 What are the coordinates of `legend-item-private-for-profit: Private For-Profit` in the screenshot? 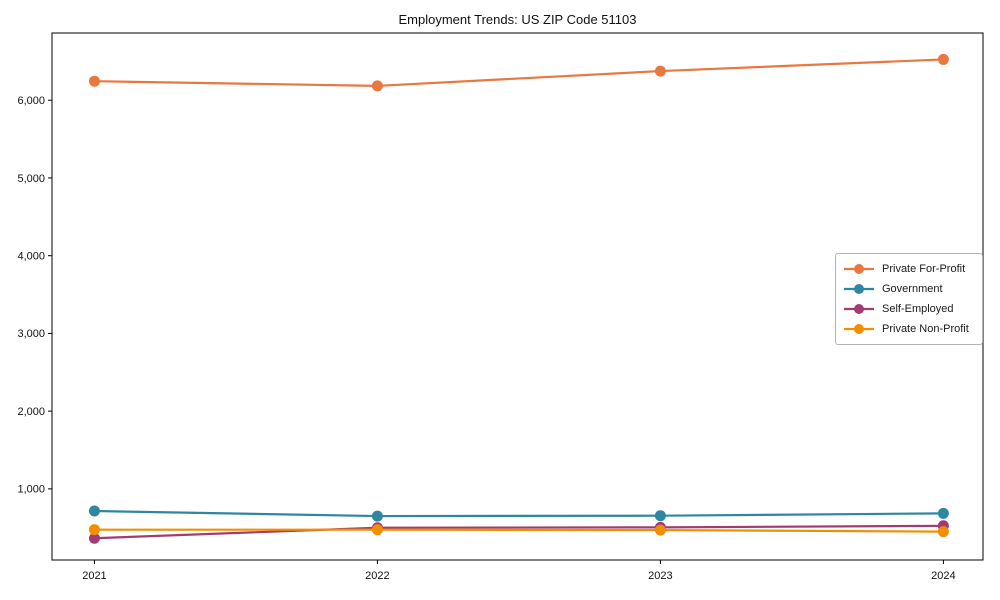 It's located at (909, 269).